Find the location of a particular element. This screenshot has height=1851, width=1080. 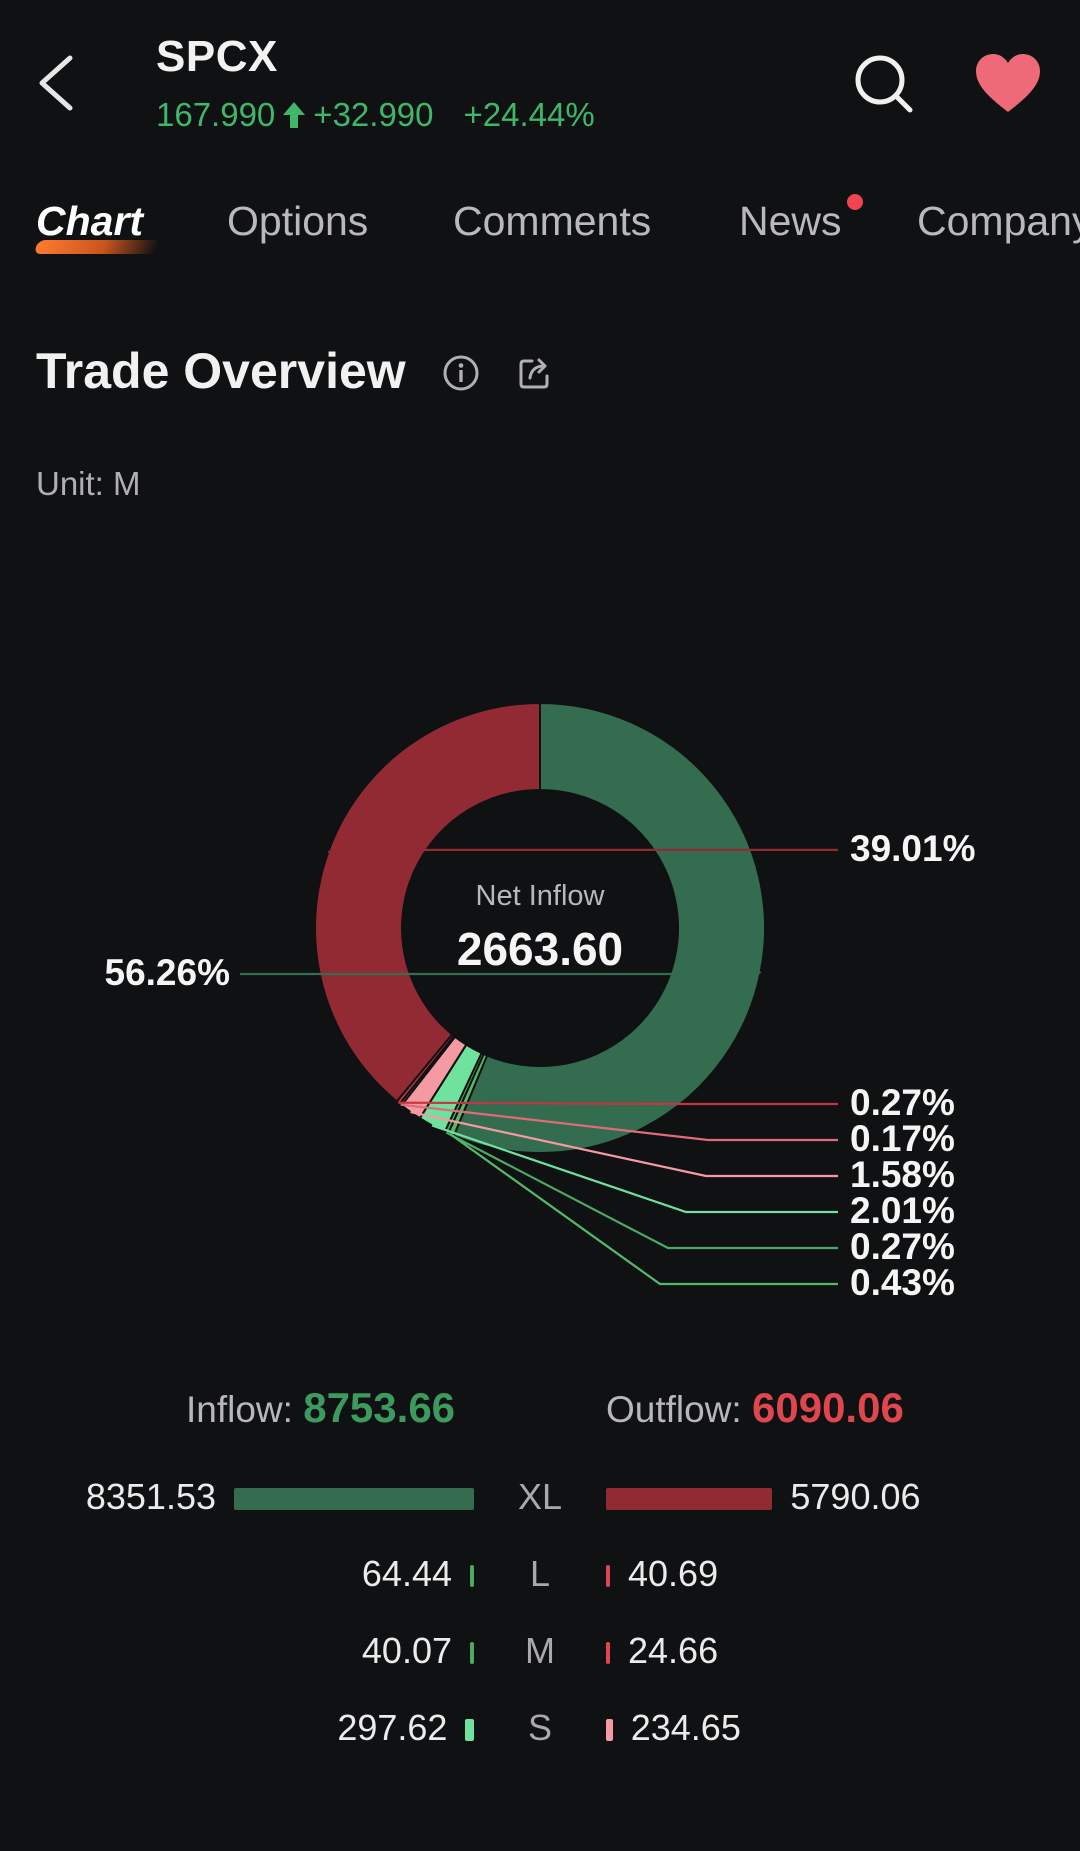

outflow-amount: 40.69 is located at coordinates (673, 1573).